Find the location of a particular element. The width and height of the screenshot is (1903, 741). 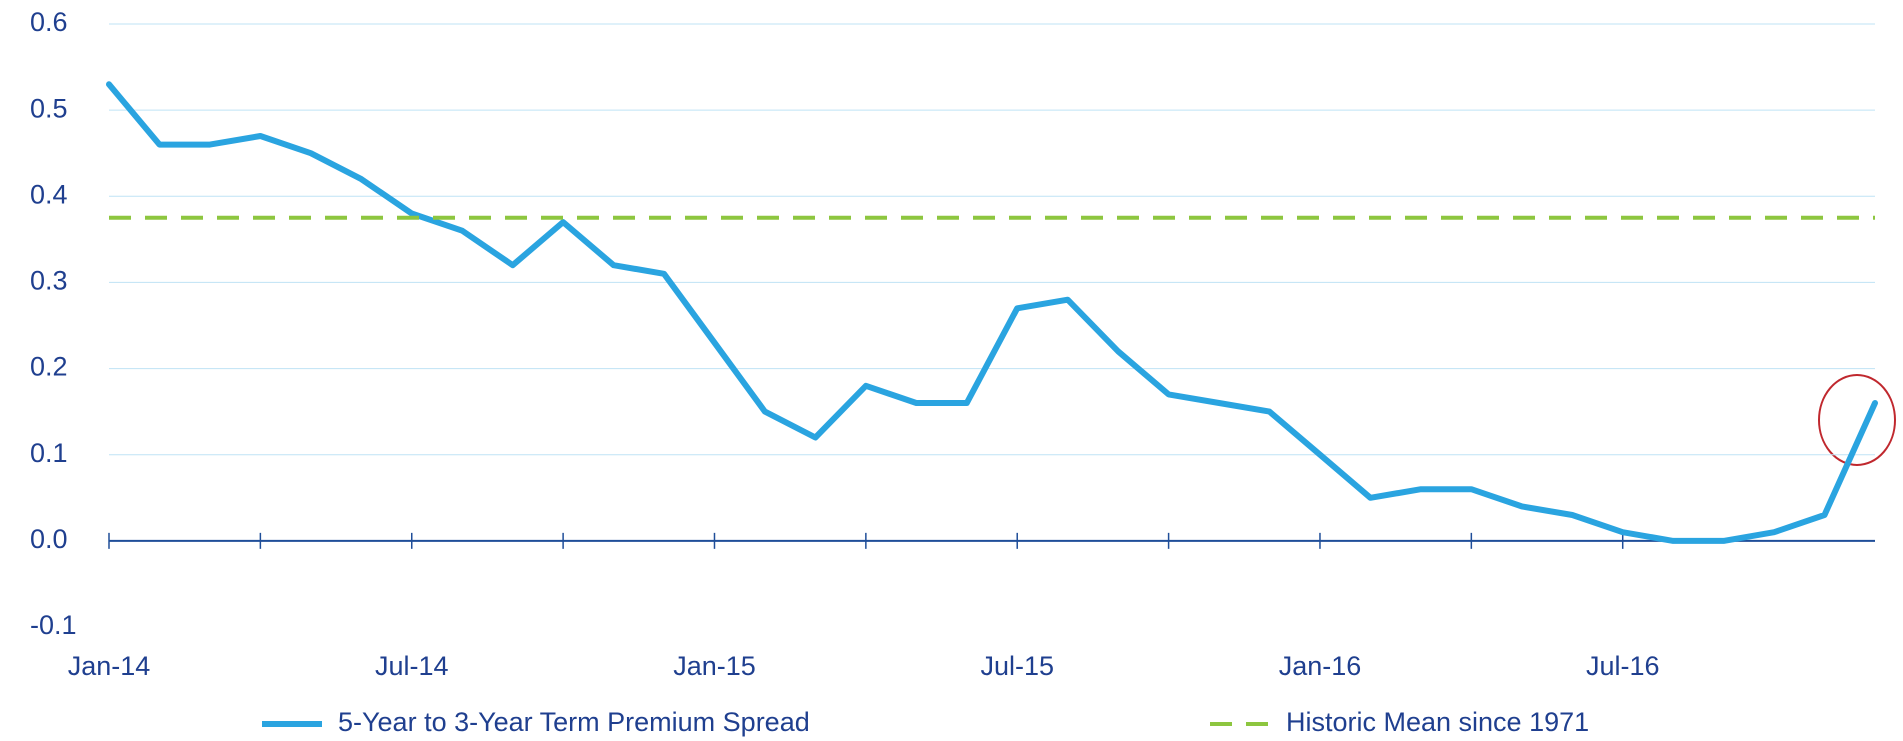

y-tick-label: 0.2 is located at coordinates (49, 367).